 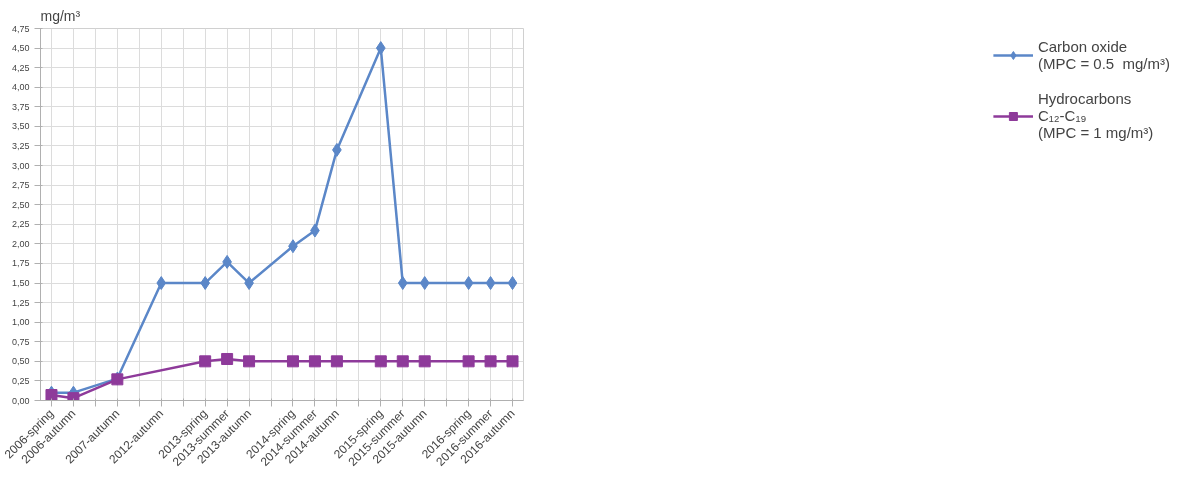 What do you see at coordinates (20, 145) in the screenshot?
I see `y-tick-label: 3,25` at bounding box center [20, 145].